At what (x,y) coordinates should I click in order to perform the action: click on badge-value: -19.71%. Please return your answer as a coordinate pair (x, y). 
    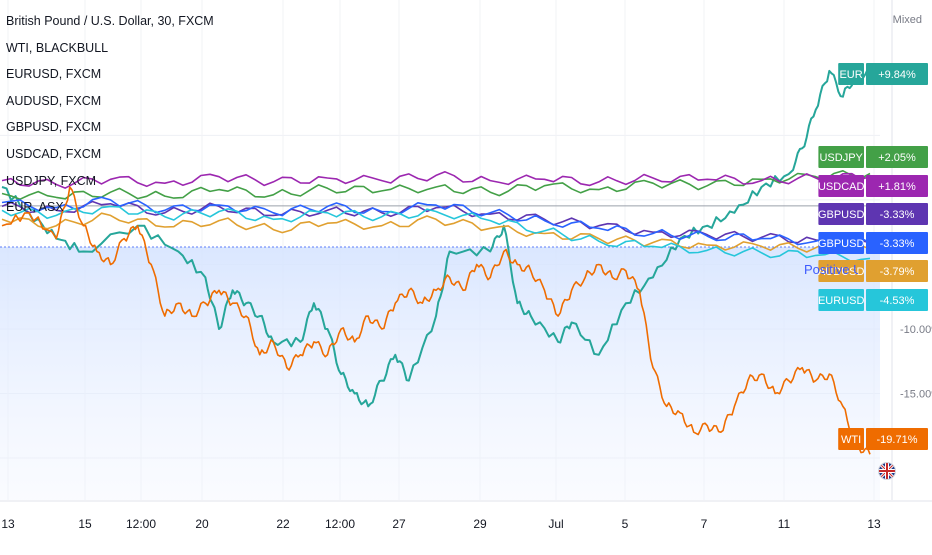
    Looking at the image, I should click on (897, 440).